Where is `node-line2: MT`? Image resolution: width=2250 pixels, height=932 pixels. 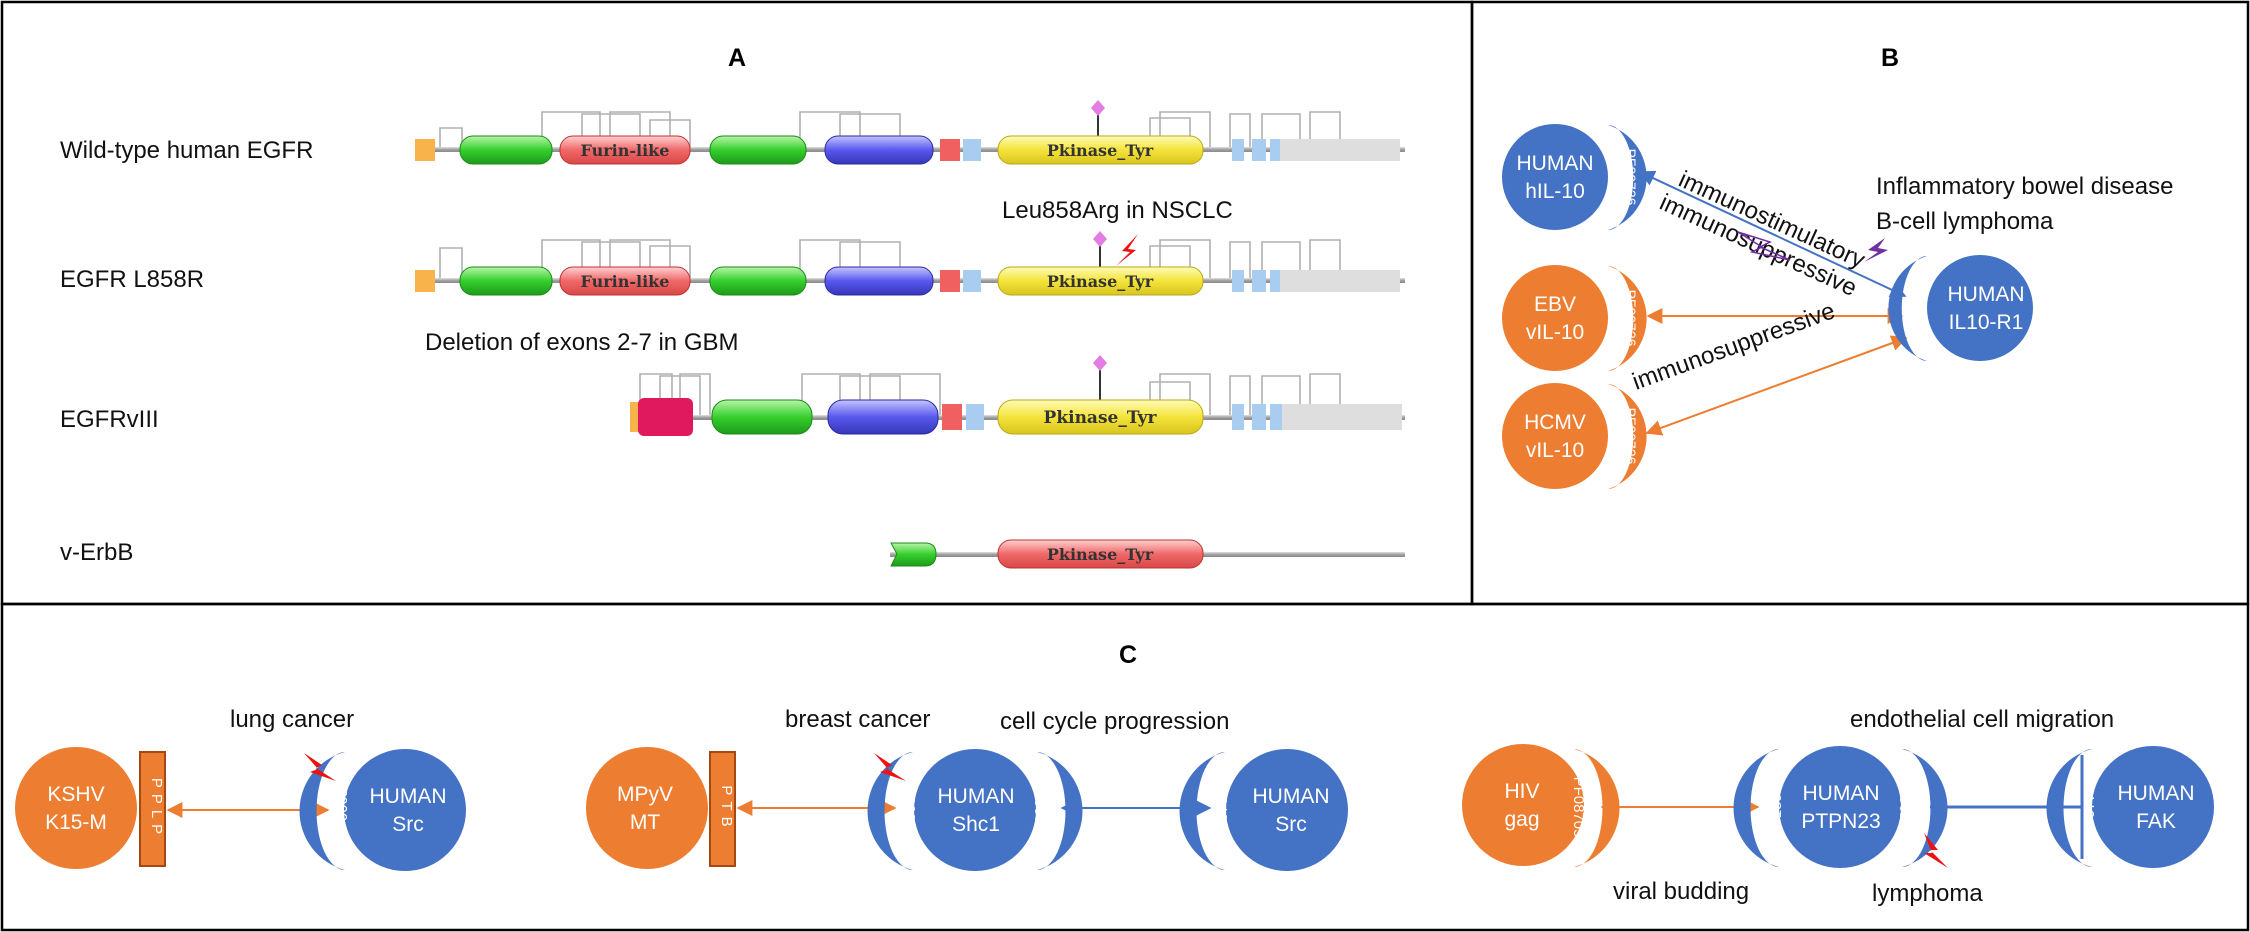
node-line2: MT is located at coordinates (645, 822).